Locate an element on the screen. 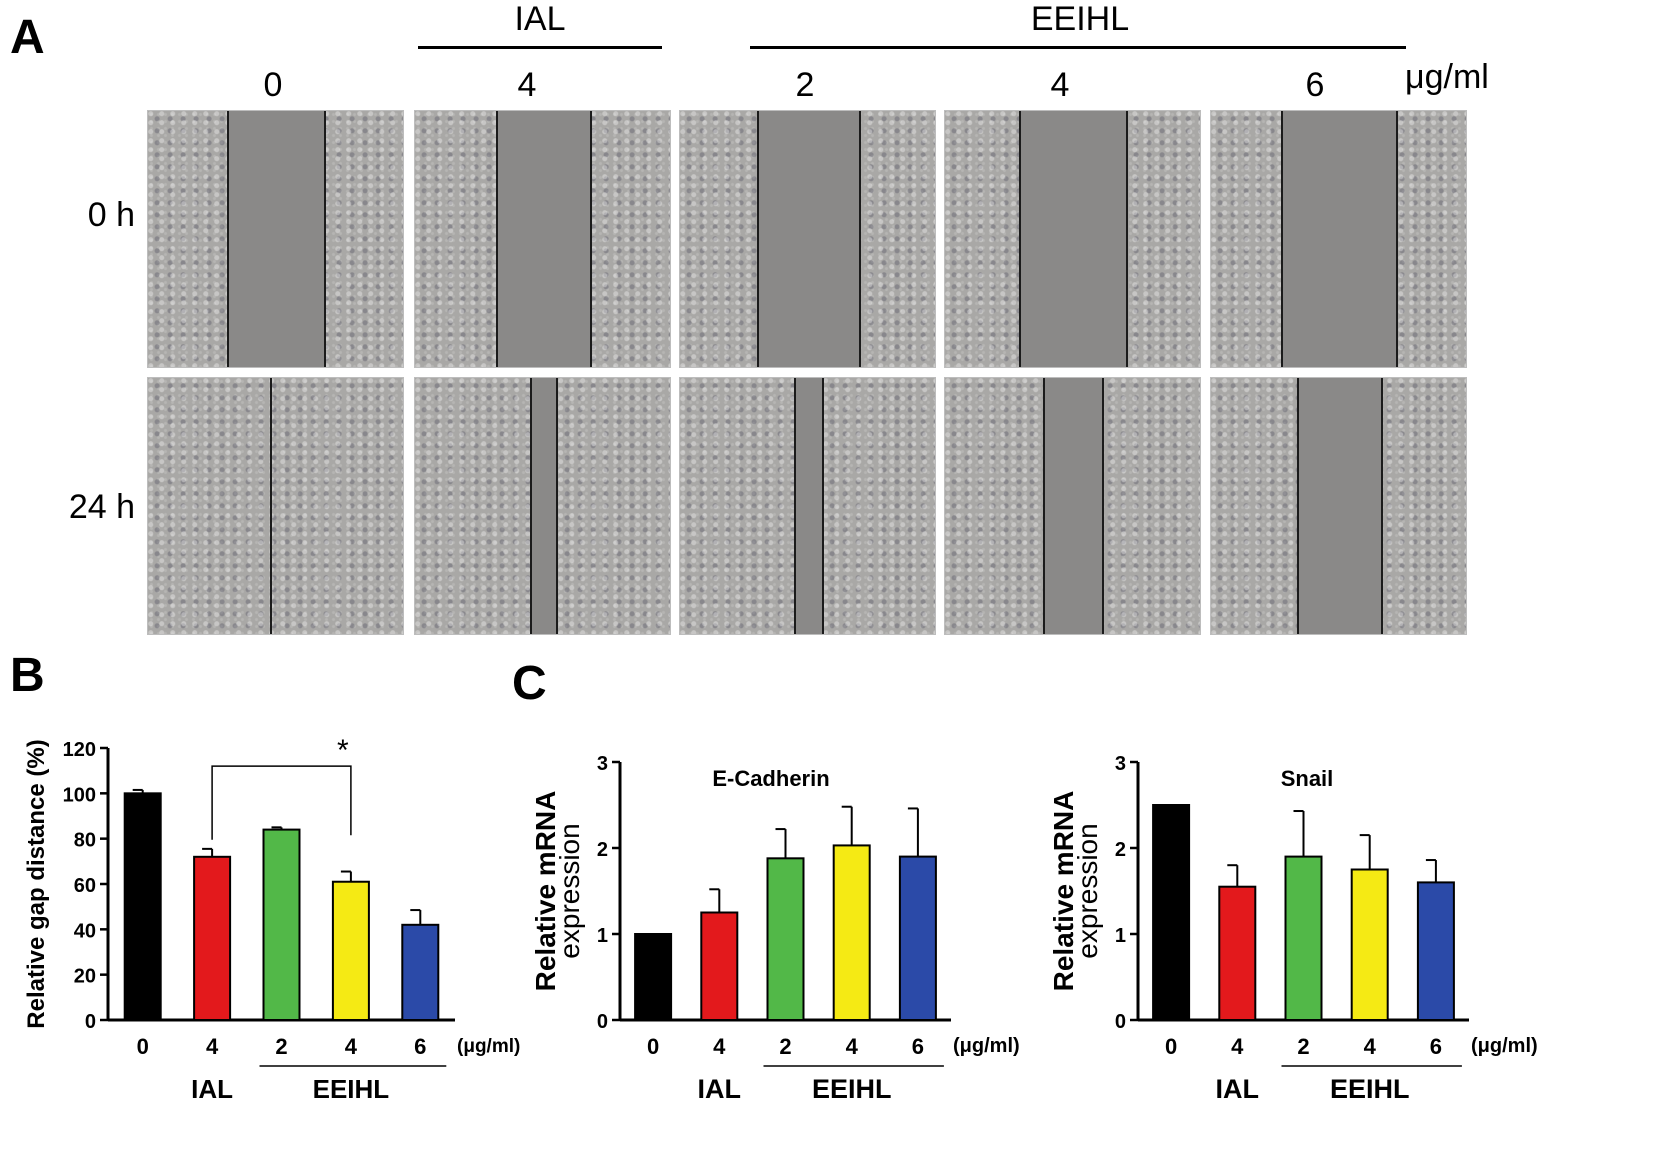  significance-bracket is located at coordinates (281, 802).